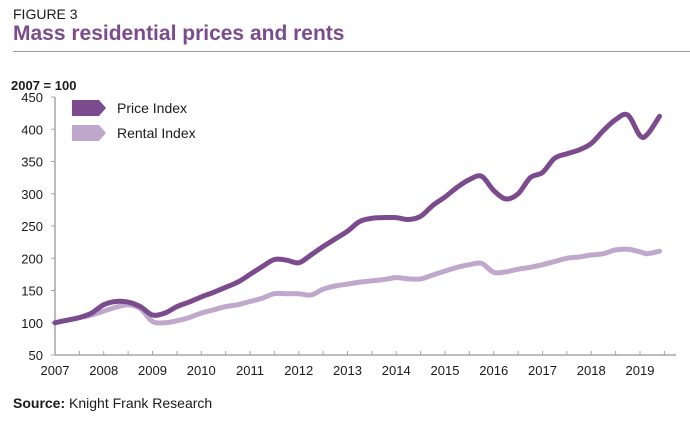 The image size is (690, 428). Describe the element at coordinates (44, 85) in the screenshot. I see `y-axis-unit-label: 2007 = 100` at that location.